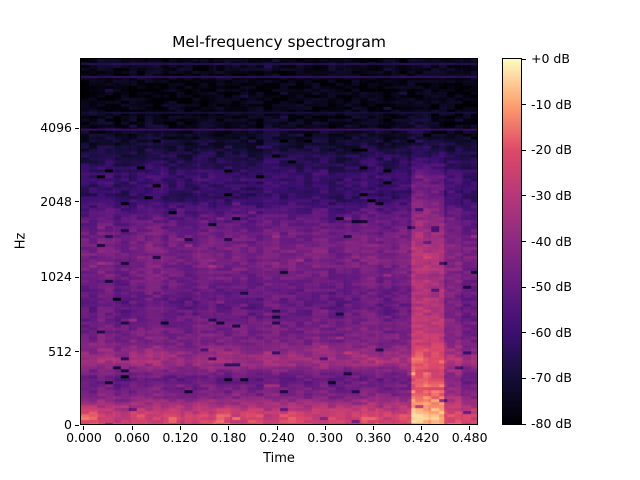  Describe the element at coordinates (132, 437) in the screenshot. I see `x-tick-label: 0.060` at that location.